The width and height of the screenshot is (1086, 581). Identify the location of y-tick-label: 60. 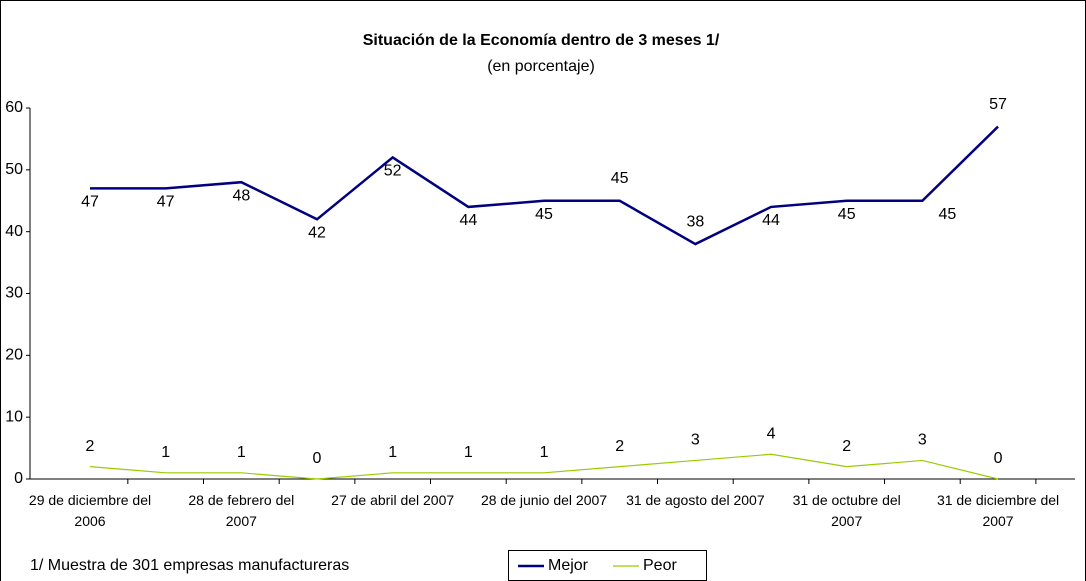
(14, 107).